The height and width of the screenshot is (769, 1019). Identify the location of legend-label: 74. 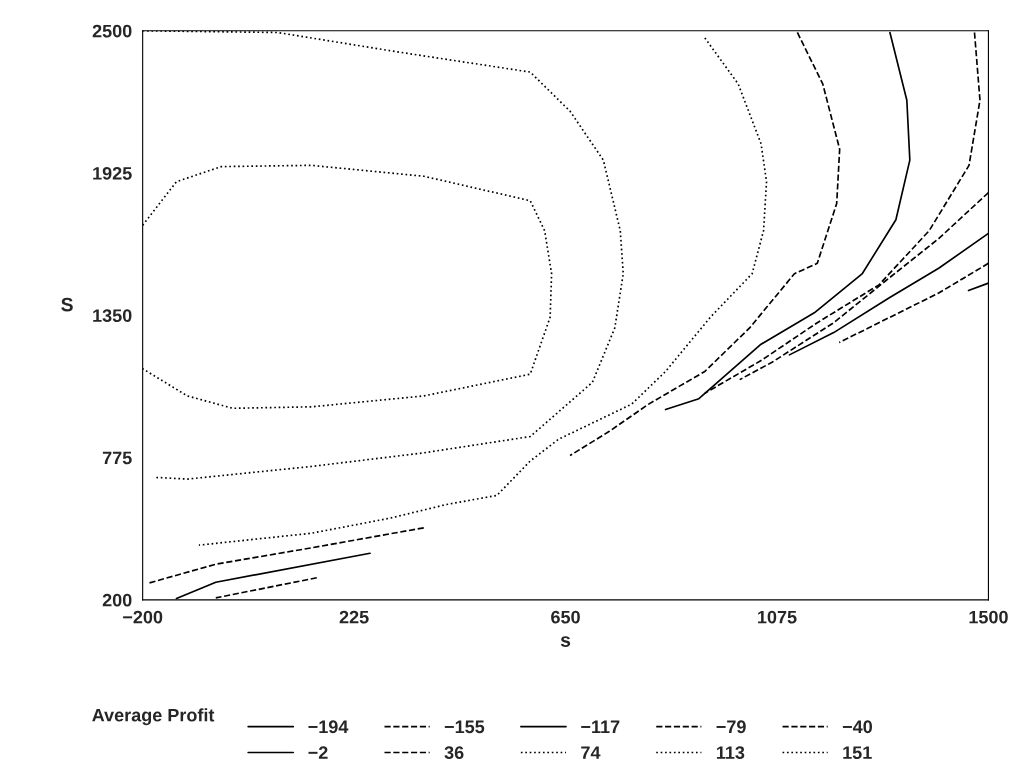
(591, 752).